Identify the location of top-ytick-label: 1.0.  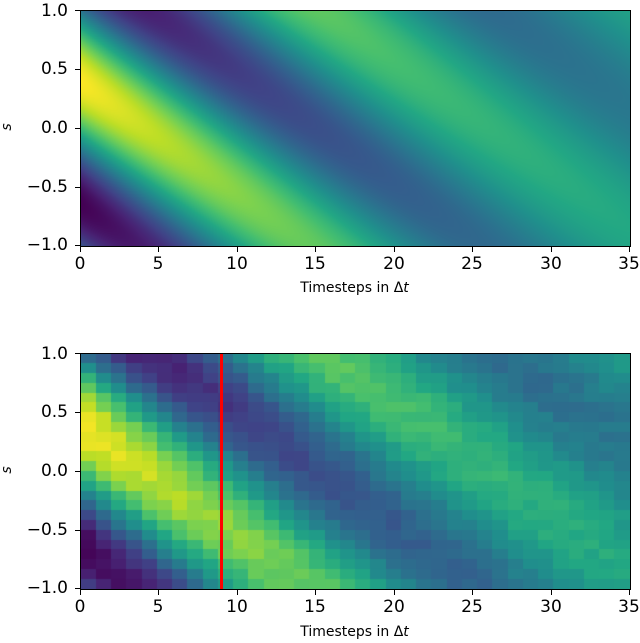
(54, 11).